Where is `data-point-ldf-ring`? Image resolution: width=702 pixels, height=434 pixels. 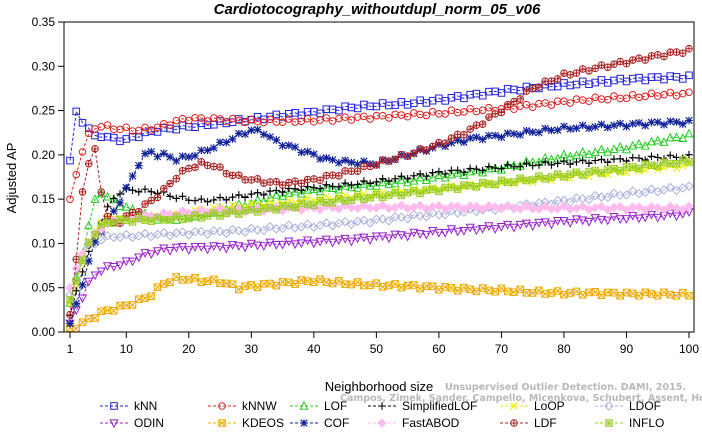
data-point-ldf-ring is located at coordinates (70, 314).